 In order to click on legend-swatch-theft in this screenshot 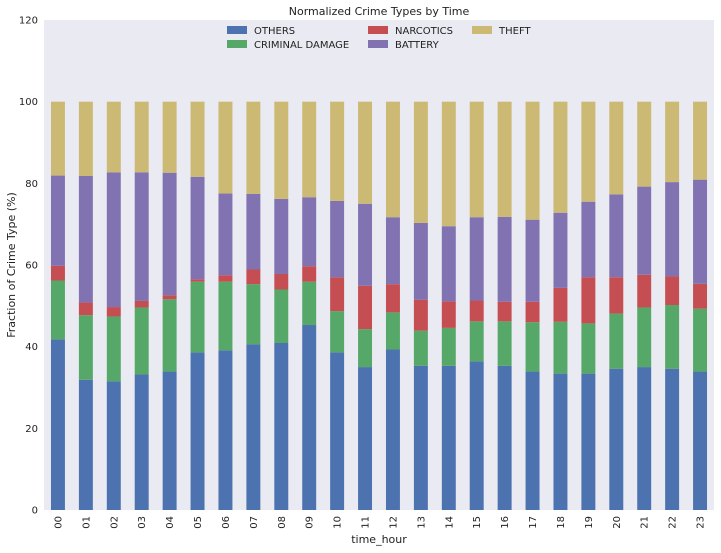, I will do `click(482, 30)`.